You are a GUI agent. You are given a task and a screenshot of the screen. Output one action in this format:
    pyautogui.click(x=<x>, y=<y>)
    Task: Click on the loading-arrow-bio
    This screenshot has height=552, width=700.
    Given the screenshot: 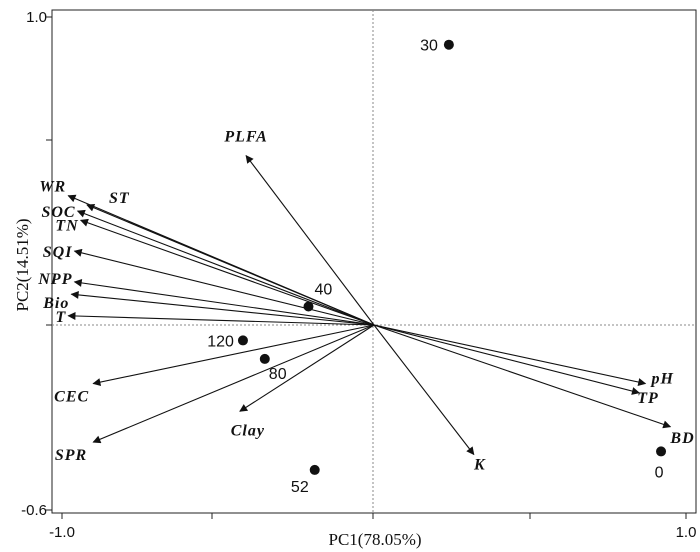 What is the action you would take?
    pyautogui.click(x=222, y=308)
    